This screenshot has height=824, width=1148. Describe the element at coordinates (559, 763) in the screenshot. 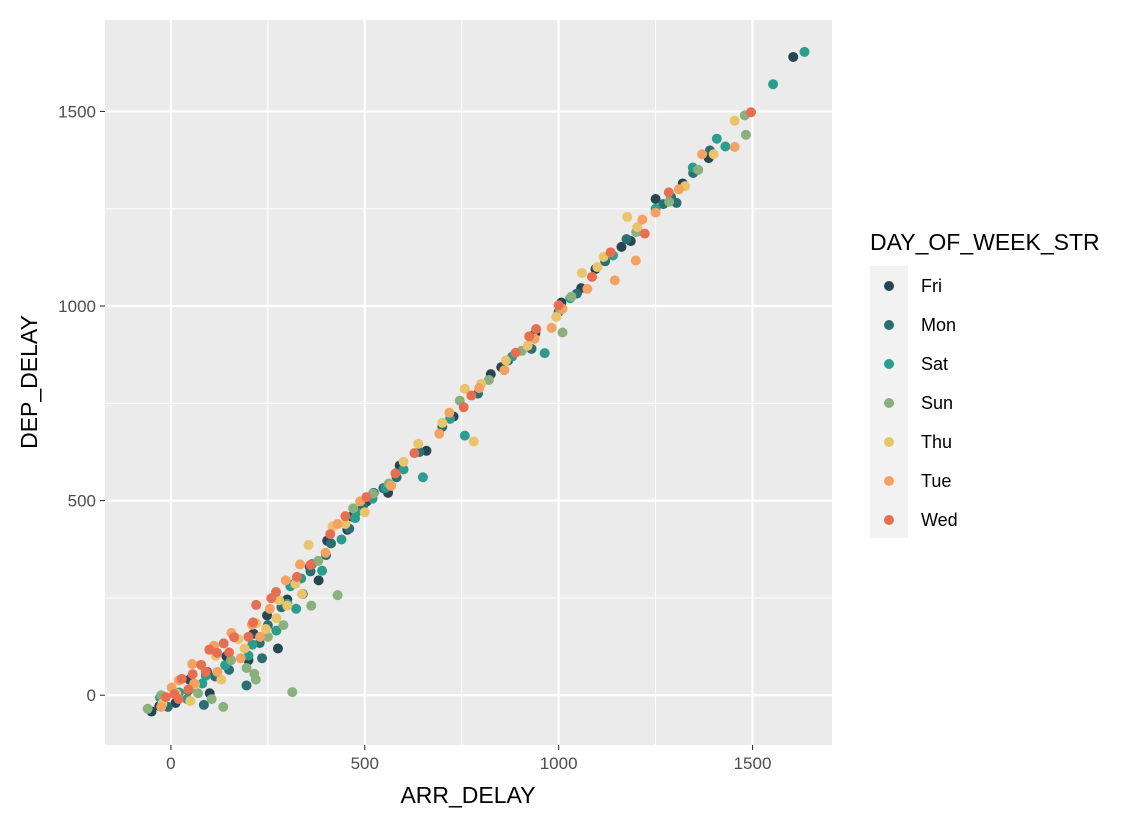

I see `x-tick-label: 1000` at that location.